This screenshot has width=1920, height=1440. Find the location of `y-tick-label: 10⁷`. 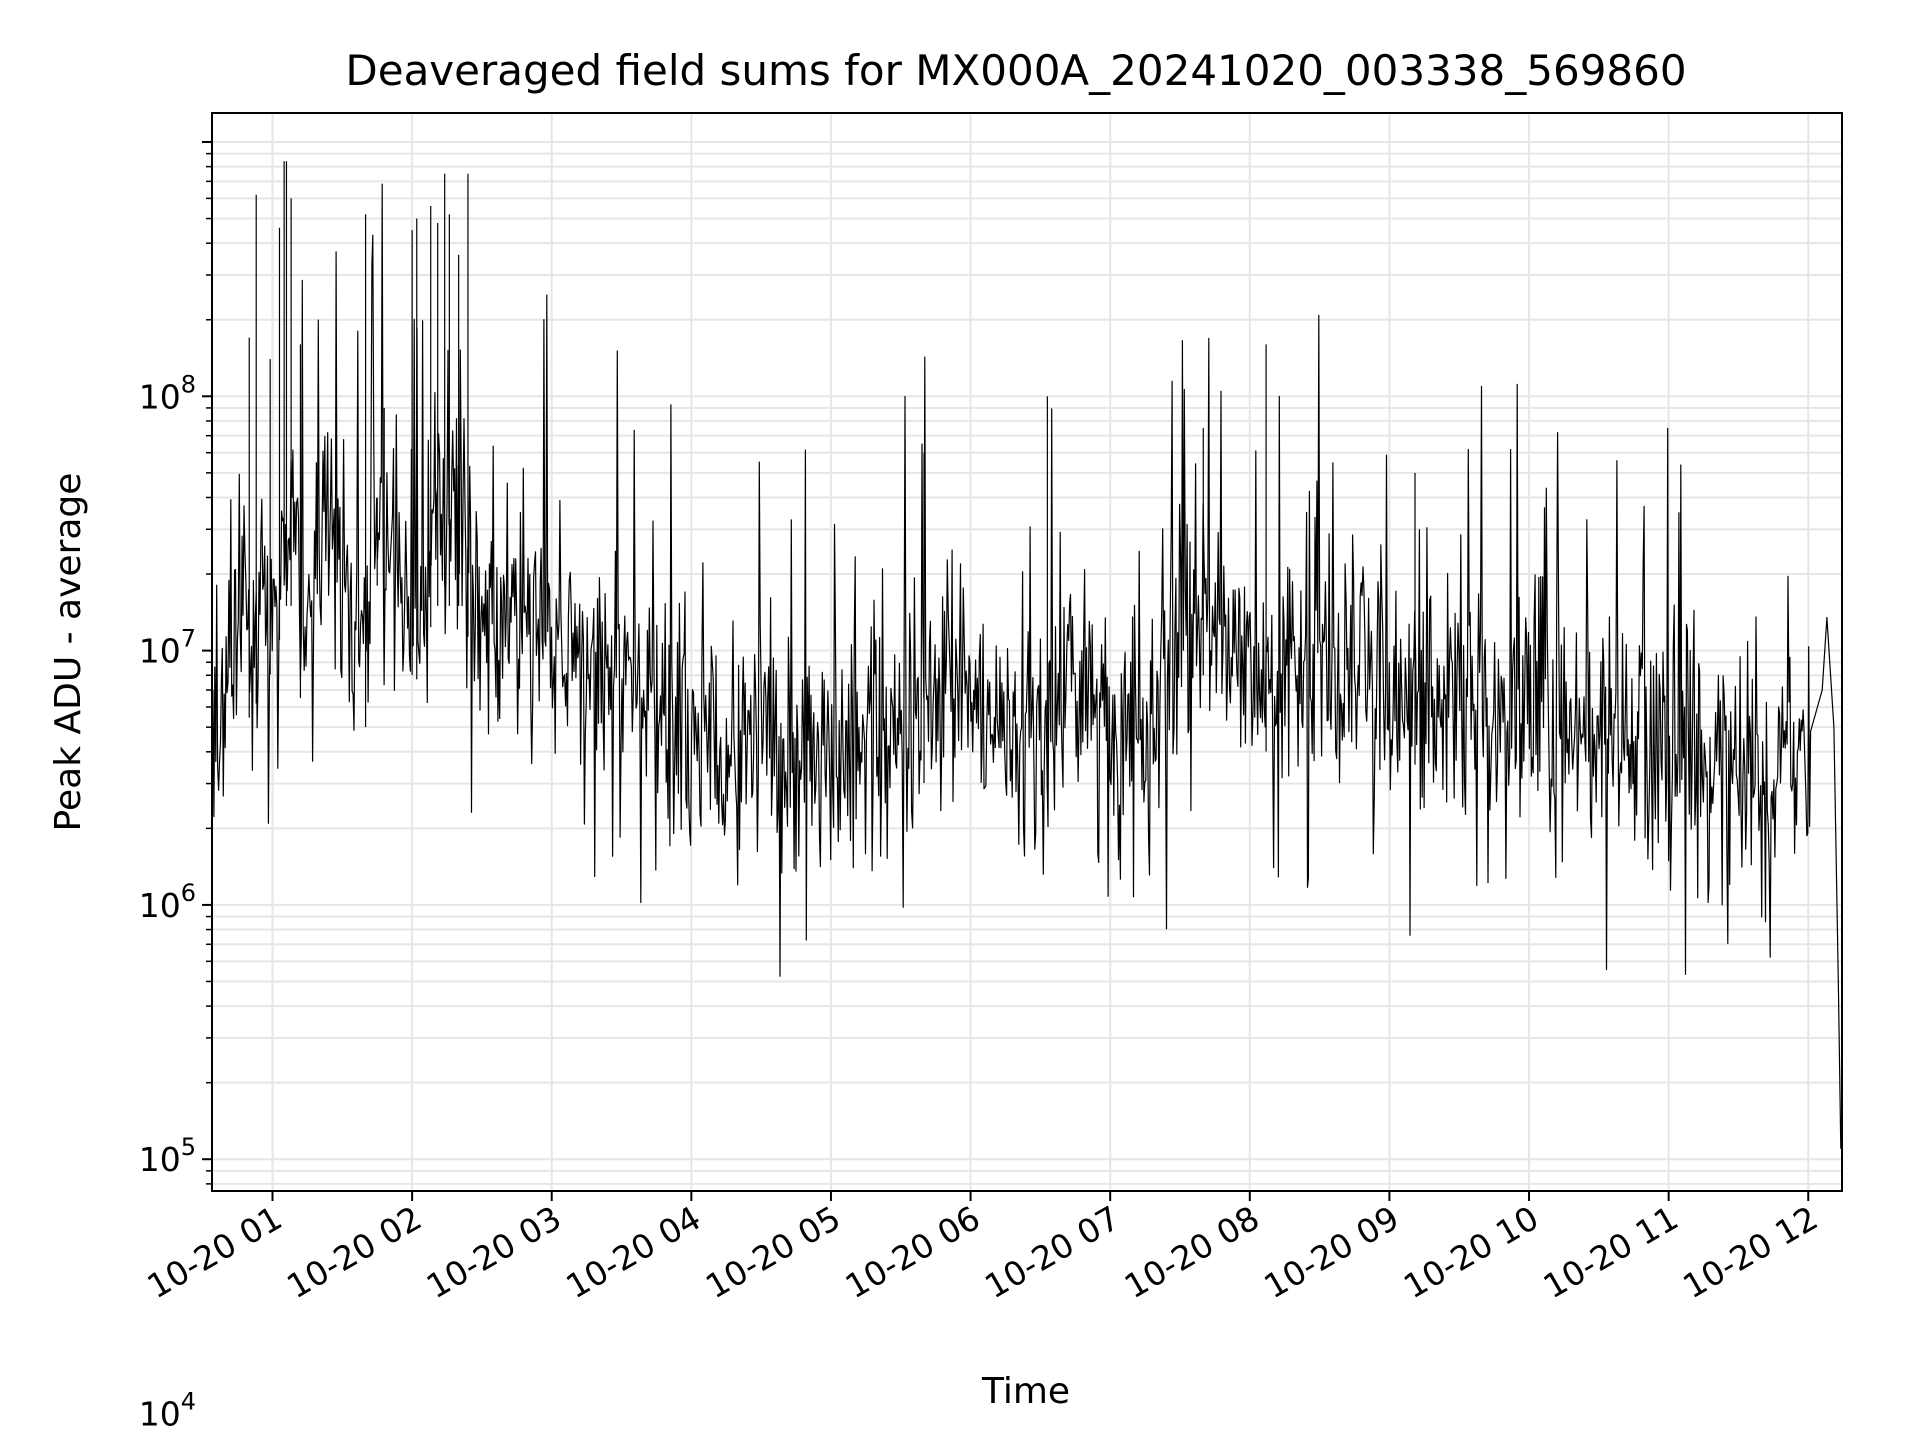

y-tick-label: 10⁷ is located at coordinates (167, 648).